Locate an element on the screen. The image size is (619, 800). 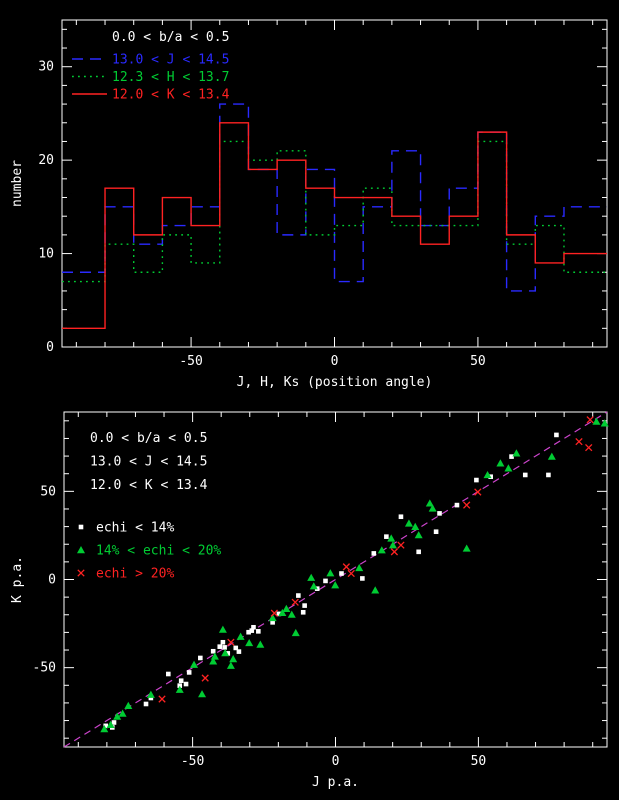
x-tick-label: 0 is located at coordinates (335, 361).